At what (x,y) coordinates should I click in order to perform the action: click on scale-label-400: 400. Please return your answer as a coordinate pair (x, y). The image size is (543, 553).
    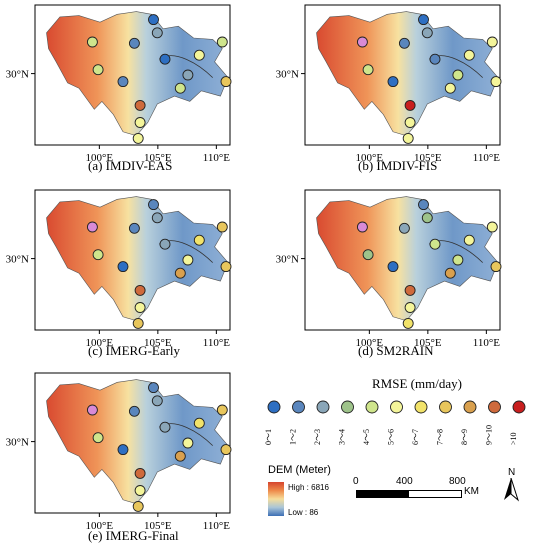
    Looking at the image, I should click on (404, 481).